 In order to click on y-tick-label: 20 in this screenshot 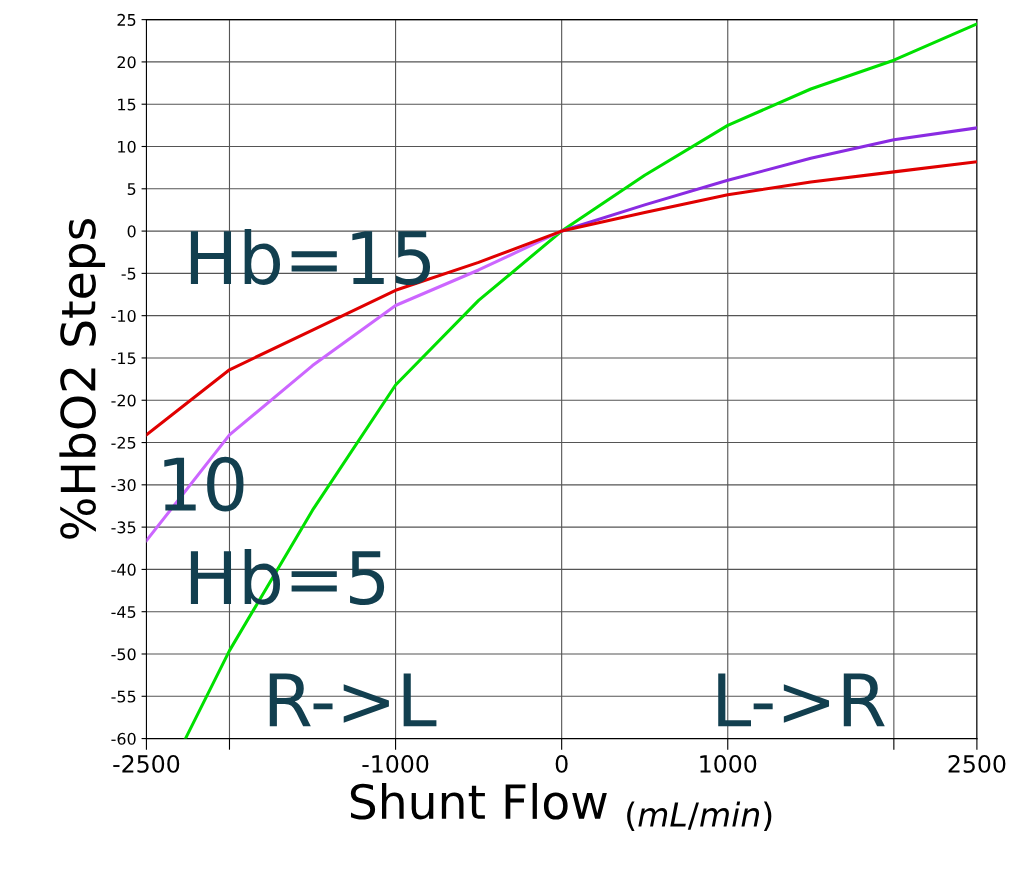, I will do `click(126, 62)`.